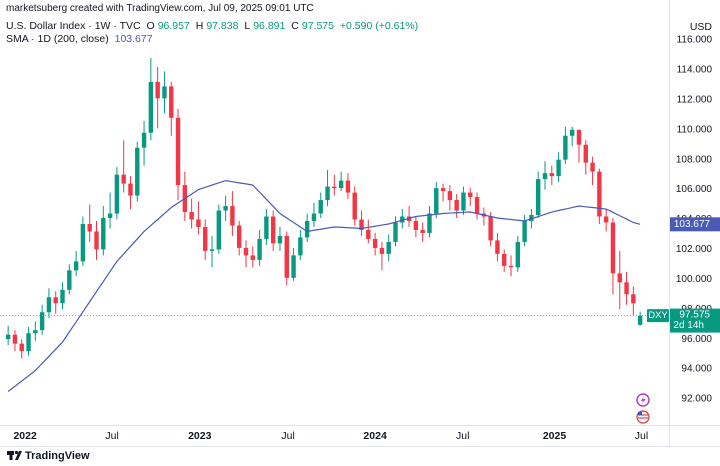  I want to click on y-tick-label: 100.000, so click(694, 279).